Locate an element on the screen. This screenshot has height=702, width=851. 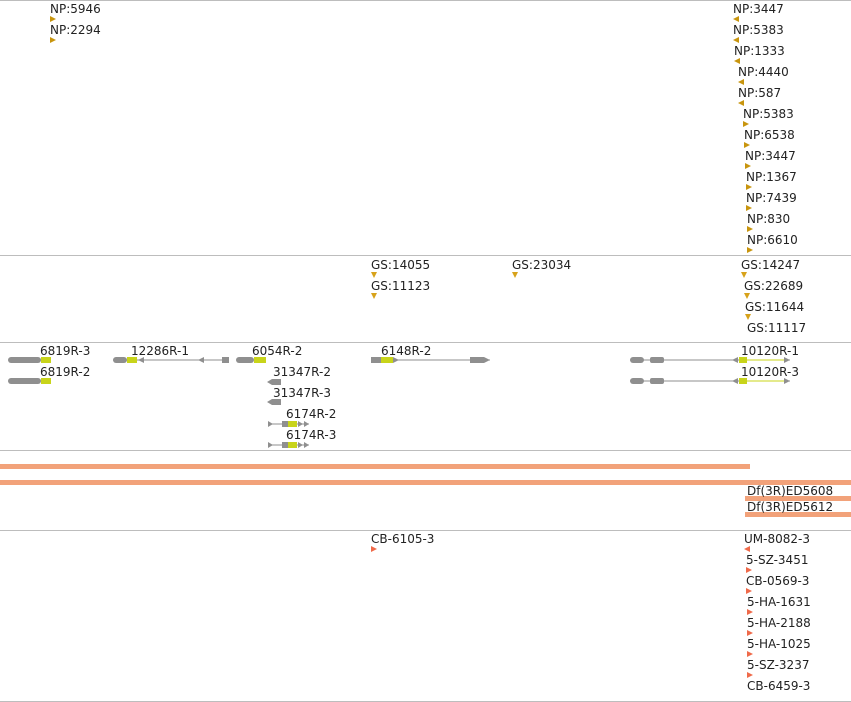
np-label: NP:6610 is located at coordinates (772, 240).